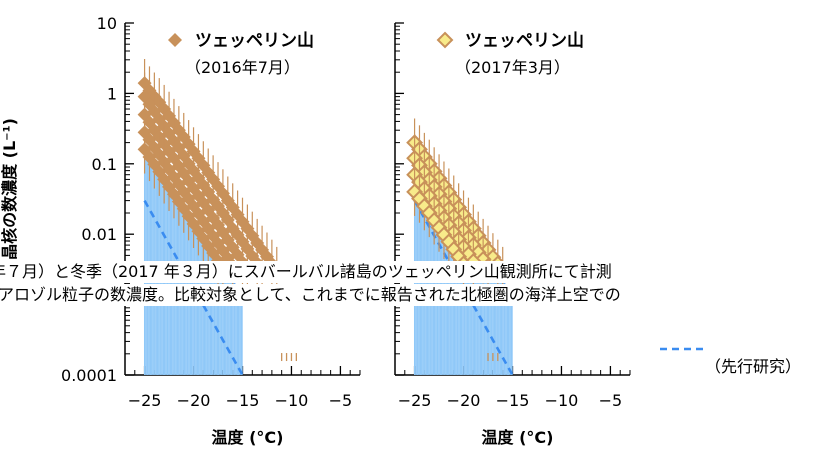  I want to click on y-tick-label: 10, so click(107, 23).